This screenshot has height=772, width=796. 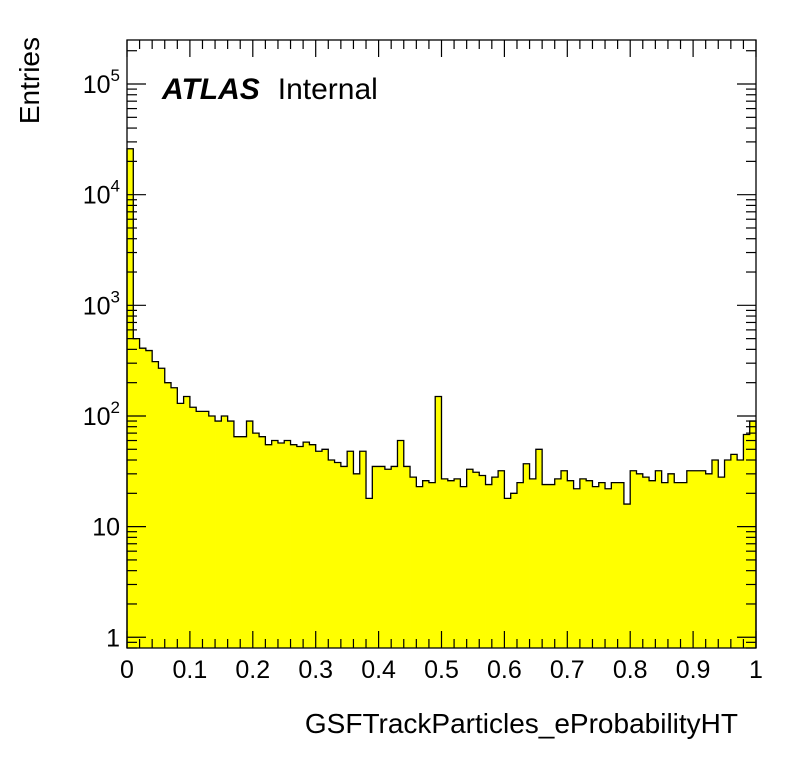 What do you see at coordinates (521, 723) in the screenshot?
I see `x-axis-title: GSFTrackParticles_eProbabilityHT` at bounding box center [521, 723].